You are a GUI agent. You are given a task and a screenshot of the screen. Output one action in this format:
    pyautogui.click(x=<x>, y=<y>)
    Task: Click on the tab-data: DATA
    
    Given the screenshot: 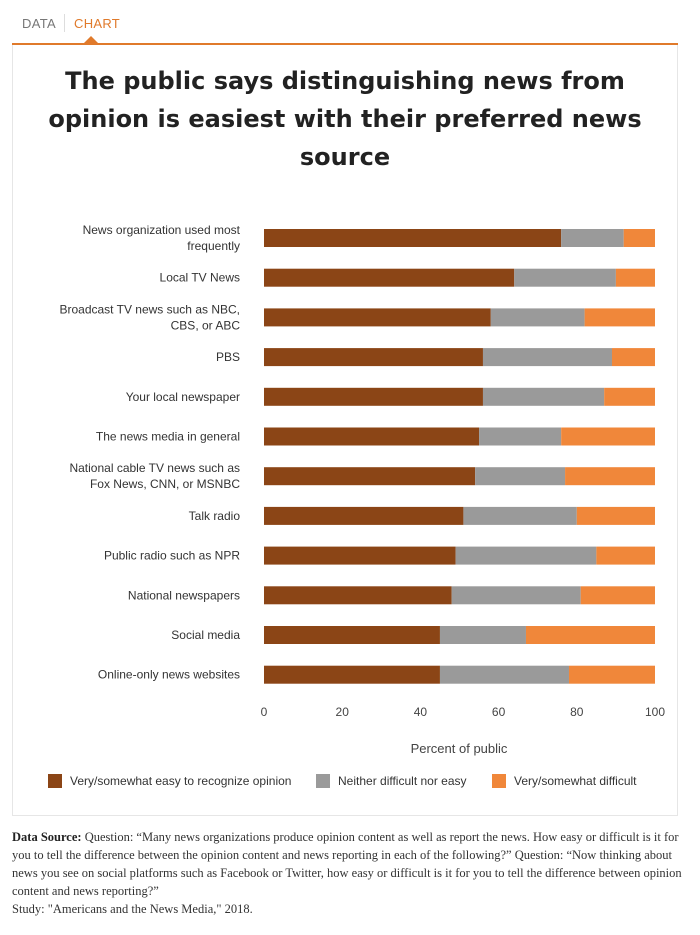 What is the action you would take?
    pyautogui.click(x=39, y=23)
    